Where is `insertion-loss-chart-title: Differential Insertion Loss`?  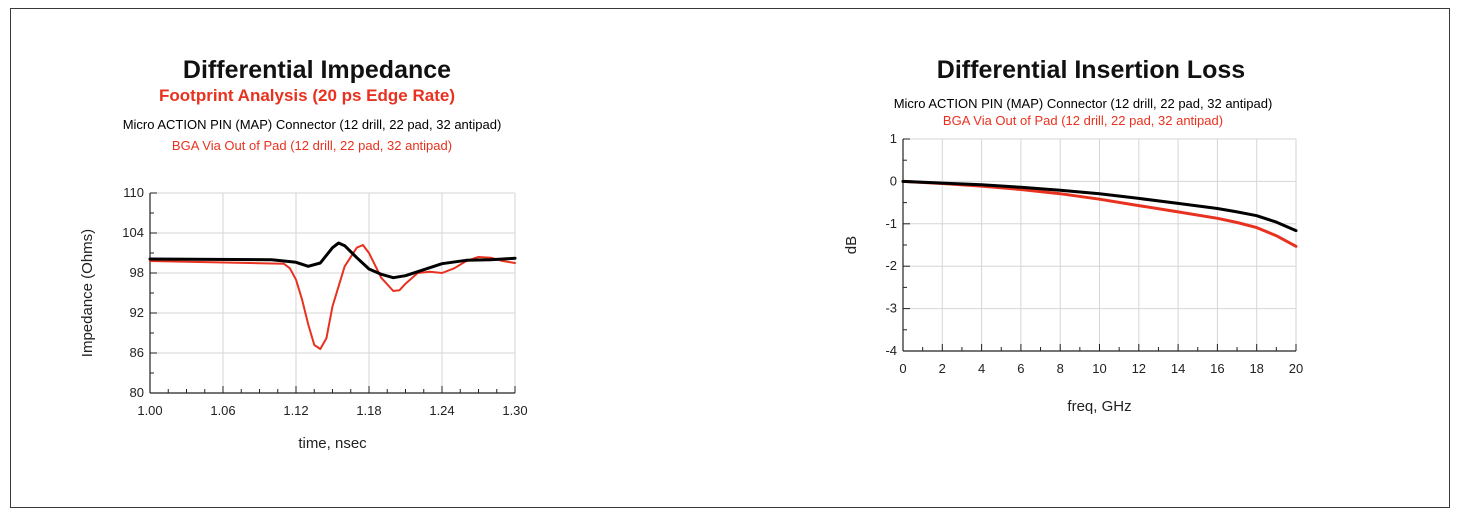
insertion-loss-chart-title: Differential Insertion Loss is located at coordinates (1091, 70).